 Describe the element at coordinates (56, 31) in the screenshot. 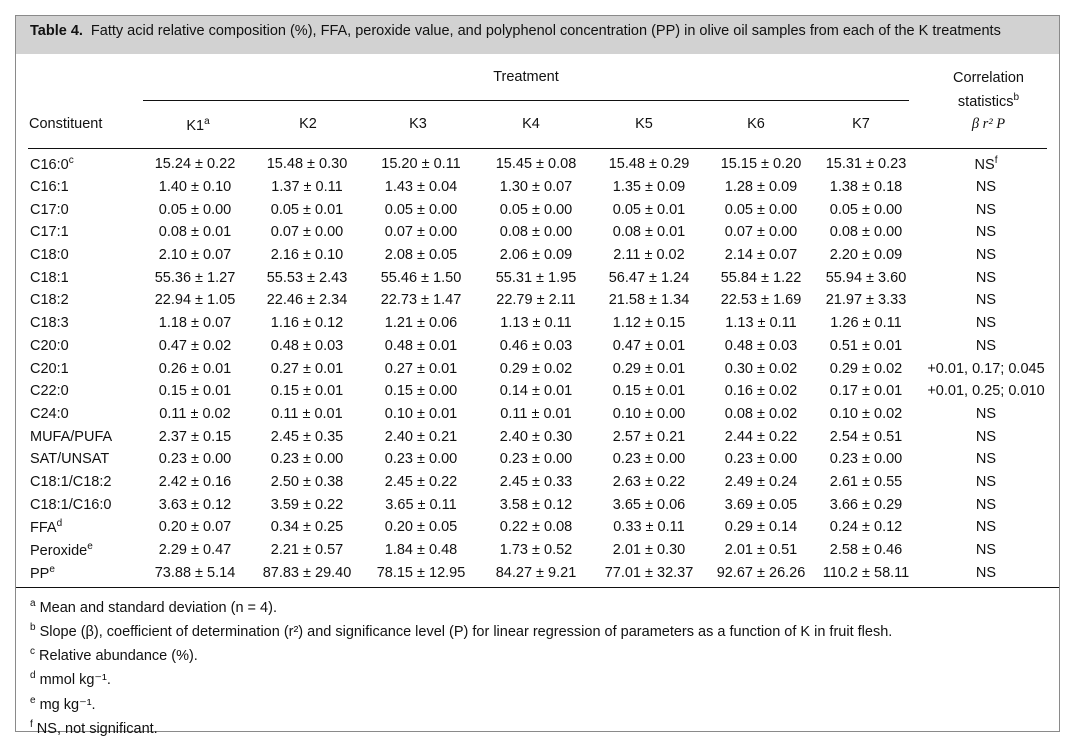

I see `table-label: Table 4.` at that location.